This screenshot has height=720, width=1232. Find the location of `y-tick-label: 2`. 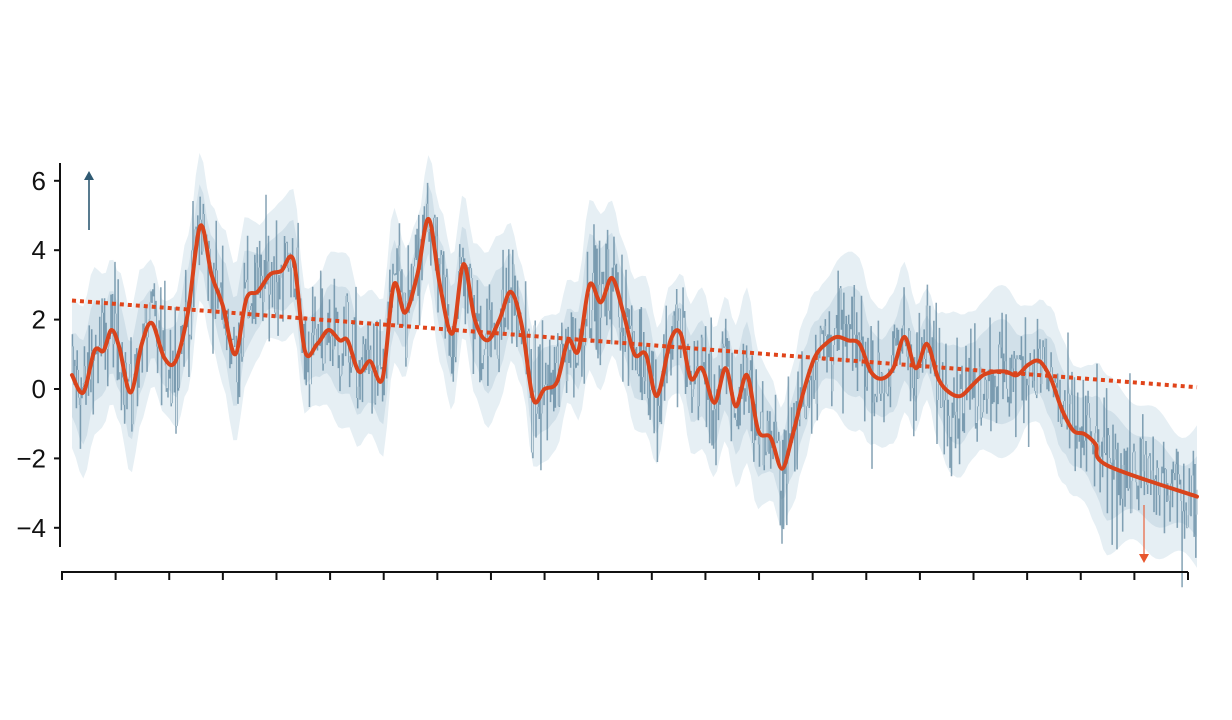

y-tick-label: 2 is located at coordinates (39, 320).